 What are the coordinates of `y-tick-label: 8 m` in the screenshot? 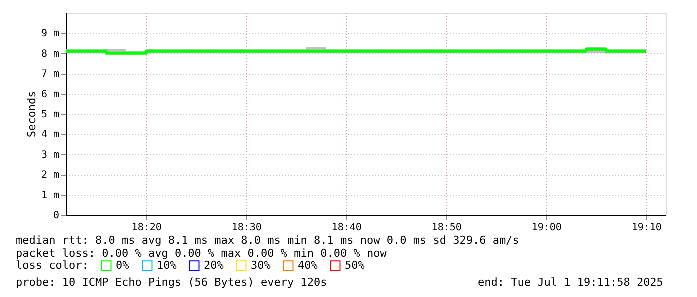 It's located at (50, 54).